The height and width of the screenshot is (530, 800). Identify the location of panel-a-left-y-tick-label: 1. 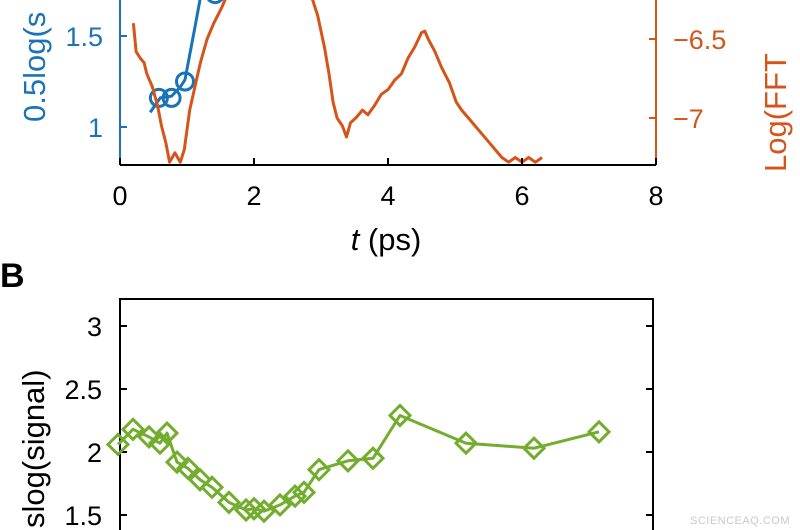
(95, 128).